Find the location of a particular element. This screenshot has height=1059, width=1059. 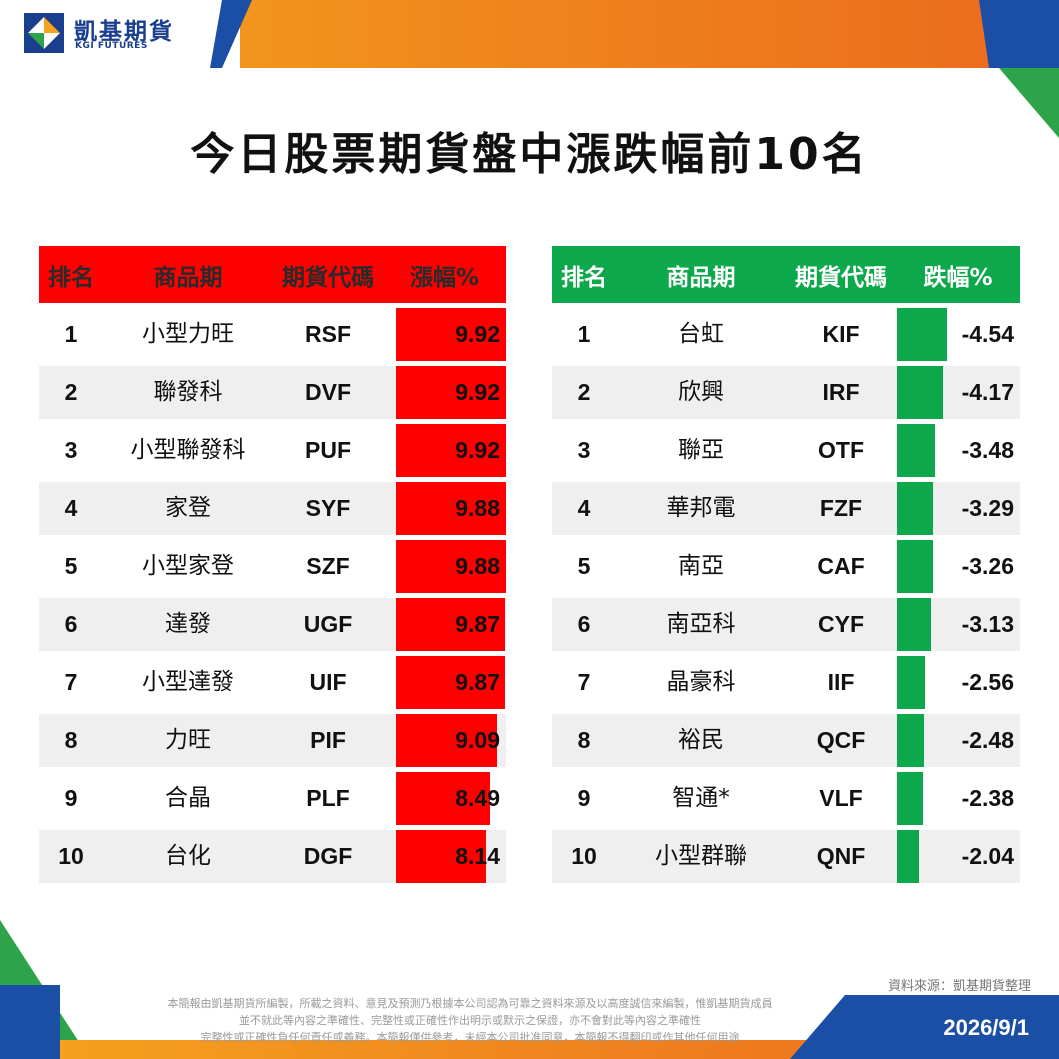

header-fall-pct: 跌幅% is located at coordinates (958, 277).